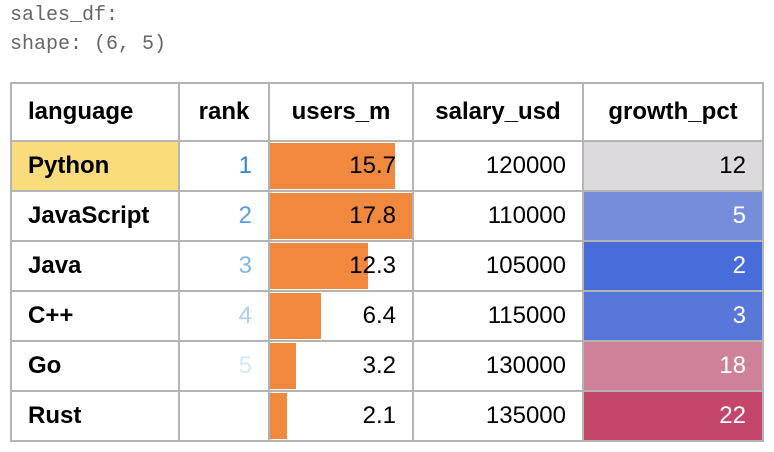  What do you see at coordinates (498, 366) in the screenshot?
I see `salary-cell: 130000` at bounding box center [498, 366].